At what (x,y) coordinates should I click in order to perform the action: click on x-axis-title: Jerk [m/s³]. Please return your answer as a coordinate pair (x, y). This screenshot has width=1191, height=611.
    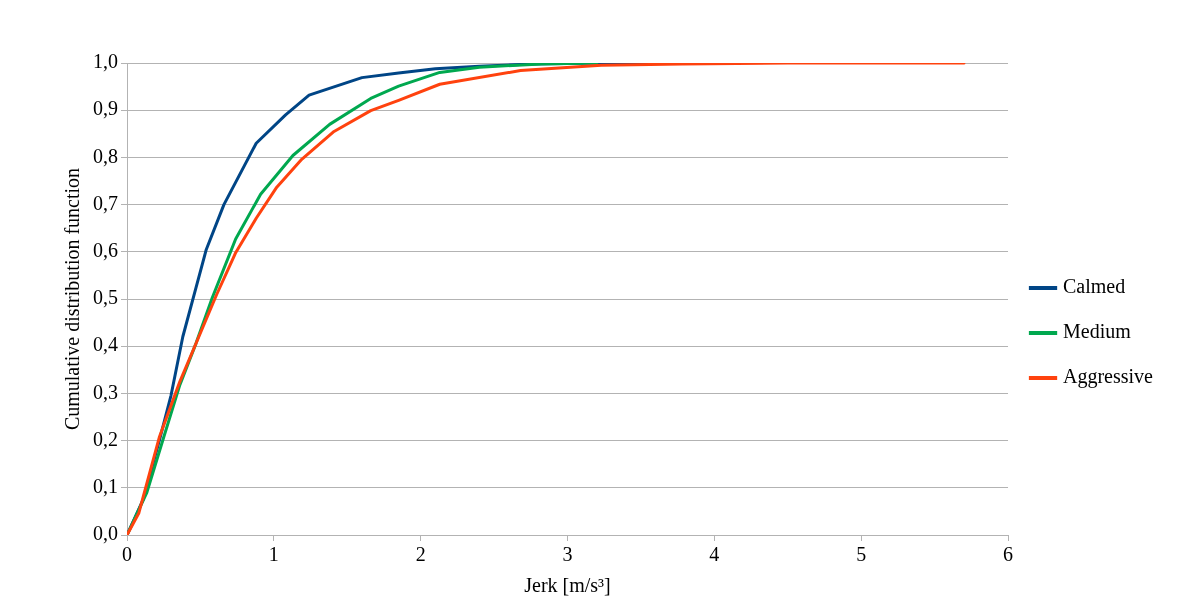
    Looking at the image, I should click on (567, 585).